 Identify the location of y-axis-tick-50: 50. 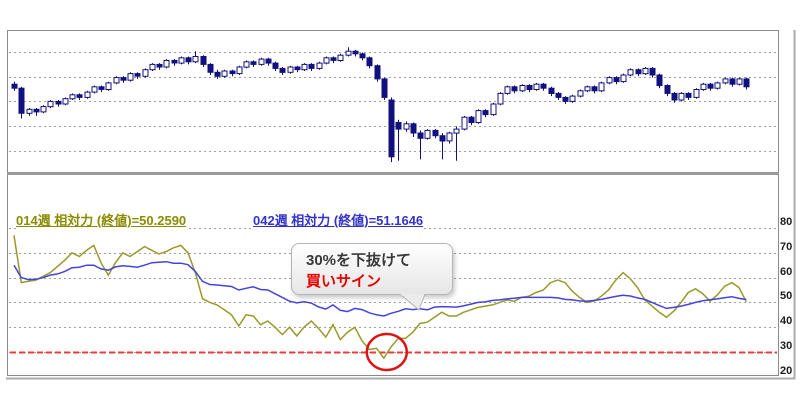
(786, 296).